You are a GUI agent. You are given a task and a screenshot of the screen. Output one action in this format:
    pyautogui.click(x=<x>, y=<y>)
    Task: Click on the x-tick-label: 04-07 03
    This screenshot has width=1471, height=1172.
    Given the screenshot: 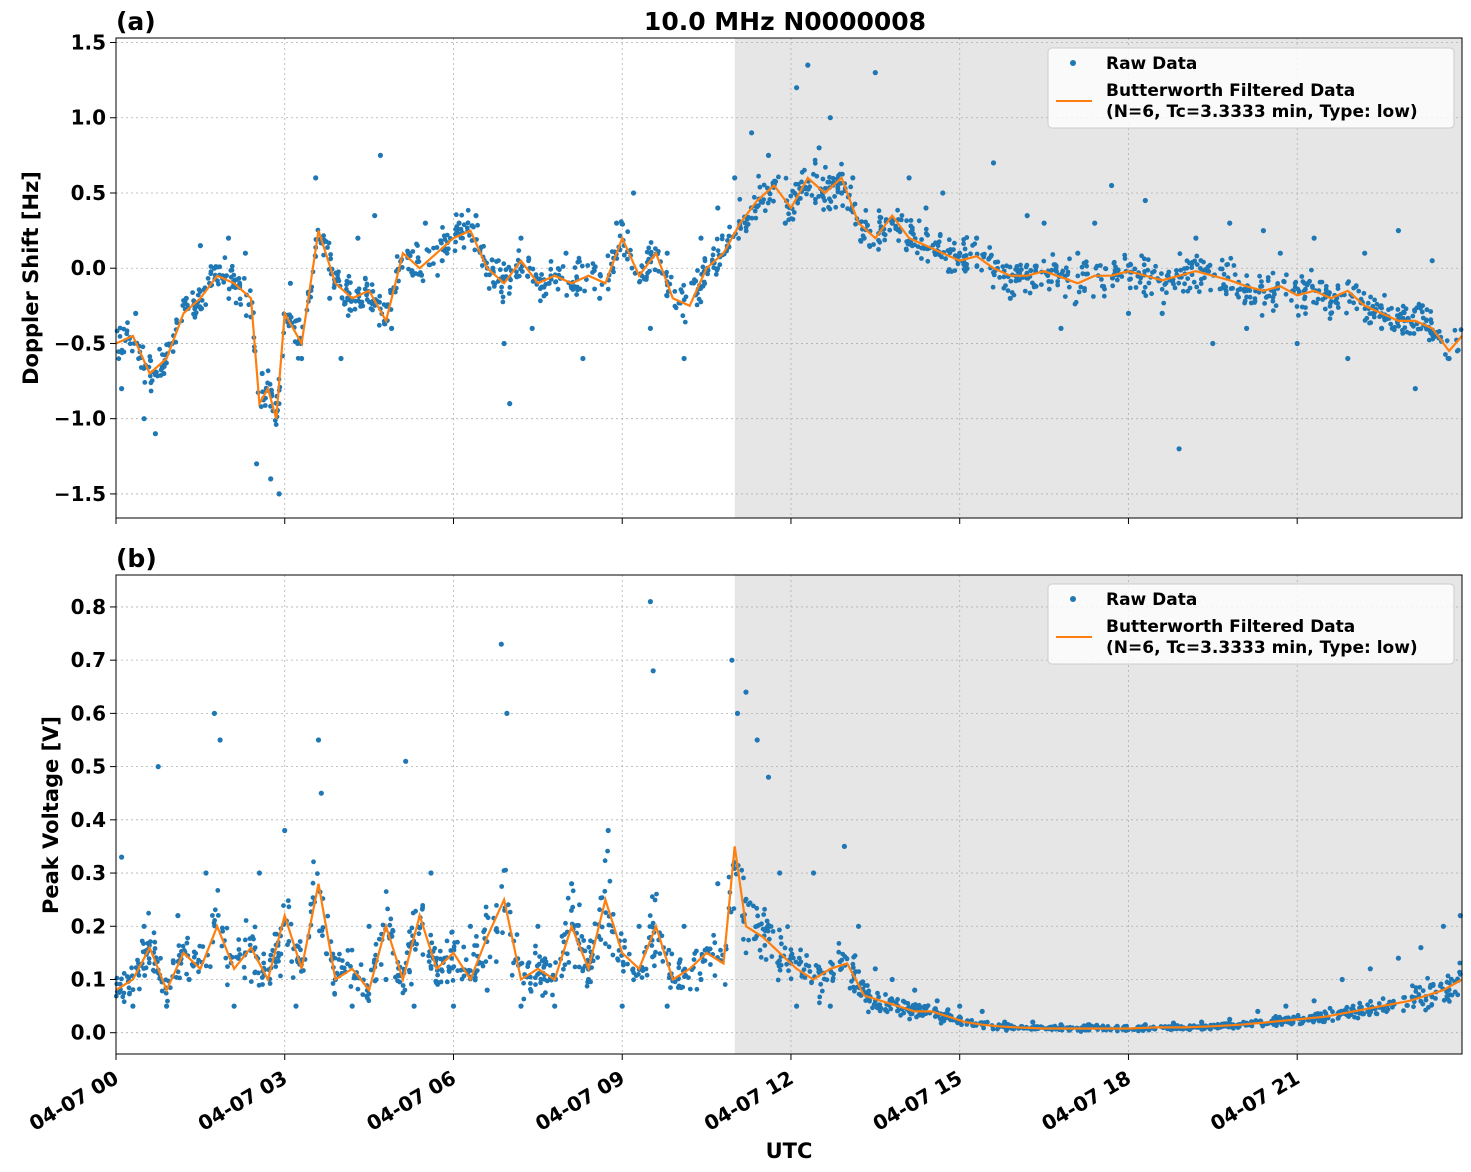 What is the action you would take?
    pyautogui.click(x=243, y=1101)
    